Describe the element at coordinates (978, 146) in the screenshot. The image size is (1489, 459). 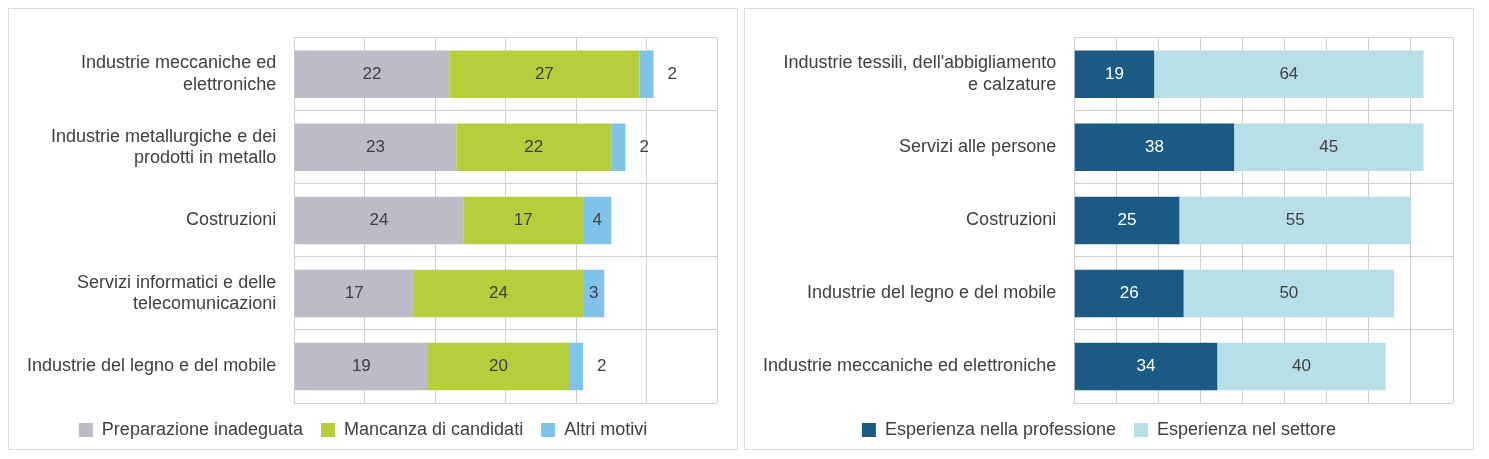
I see `y-tick-label: Servizi alle persone` at that location.